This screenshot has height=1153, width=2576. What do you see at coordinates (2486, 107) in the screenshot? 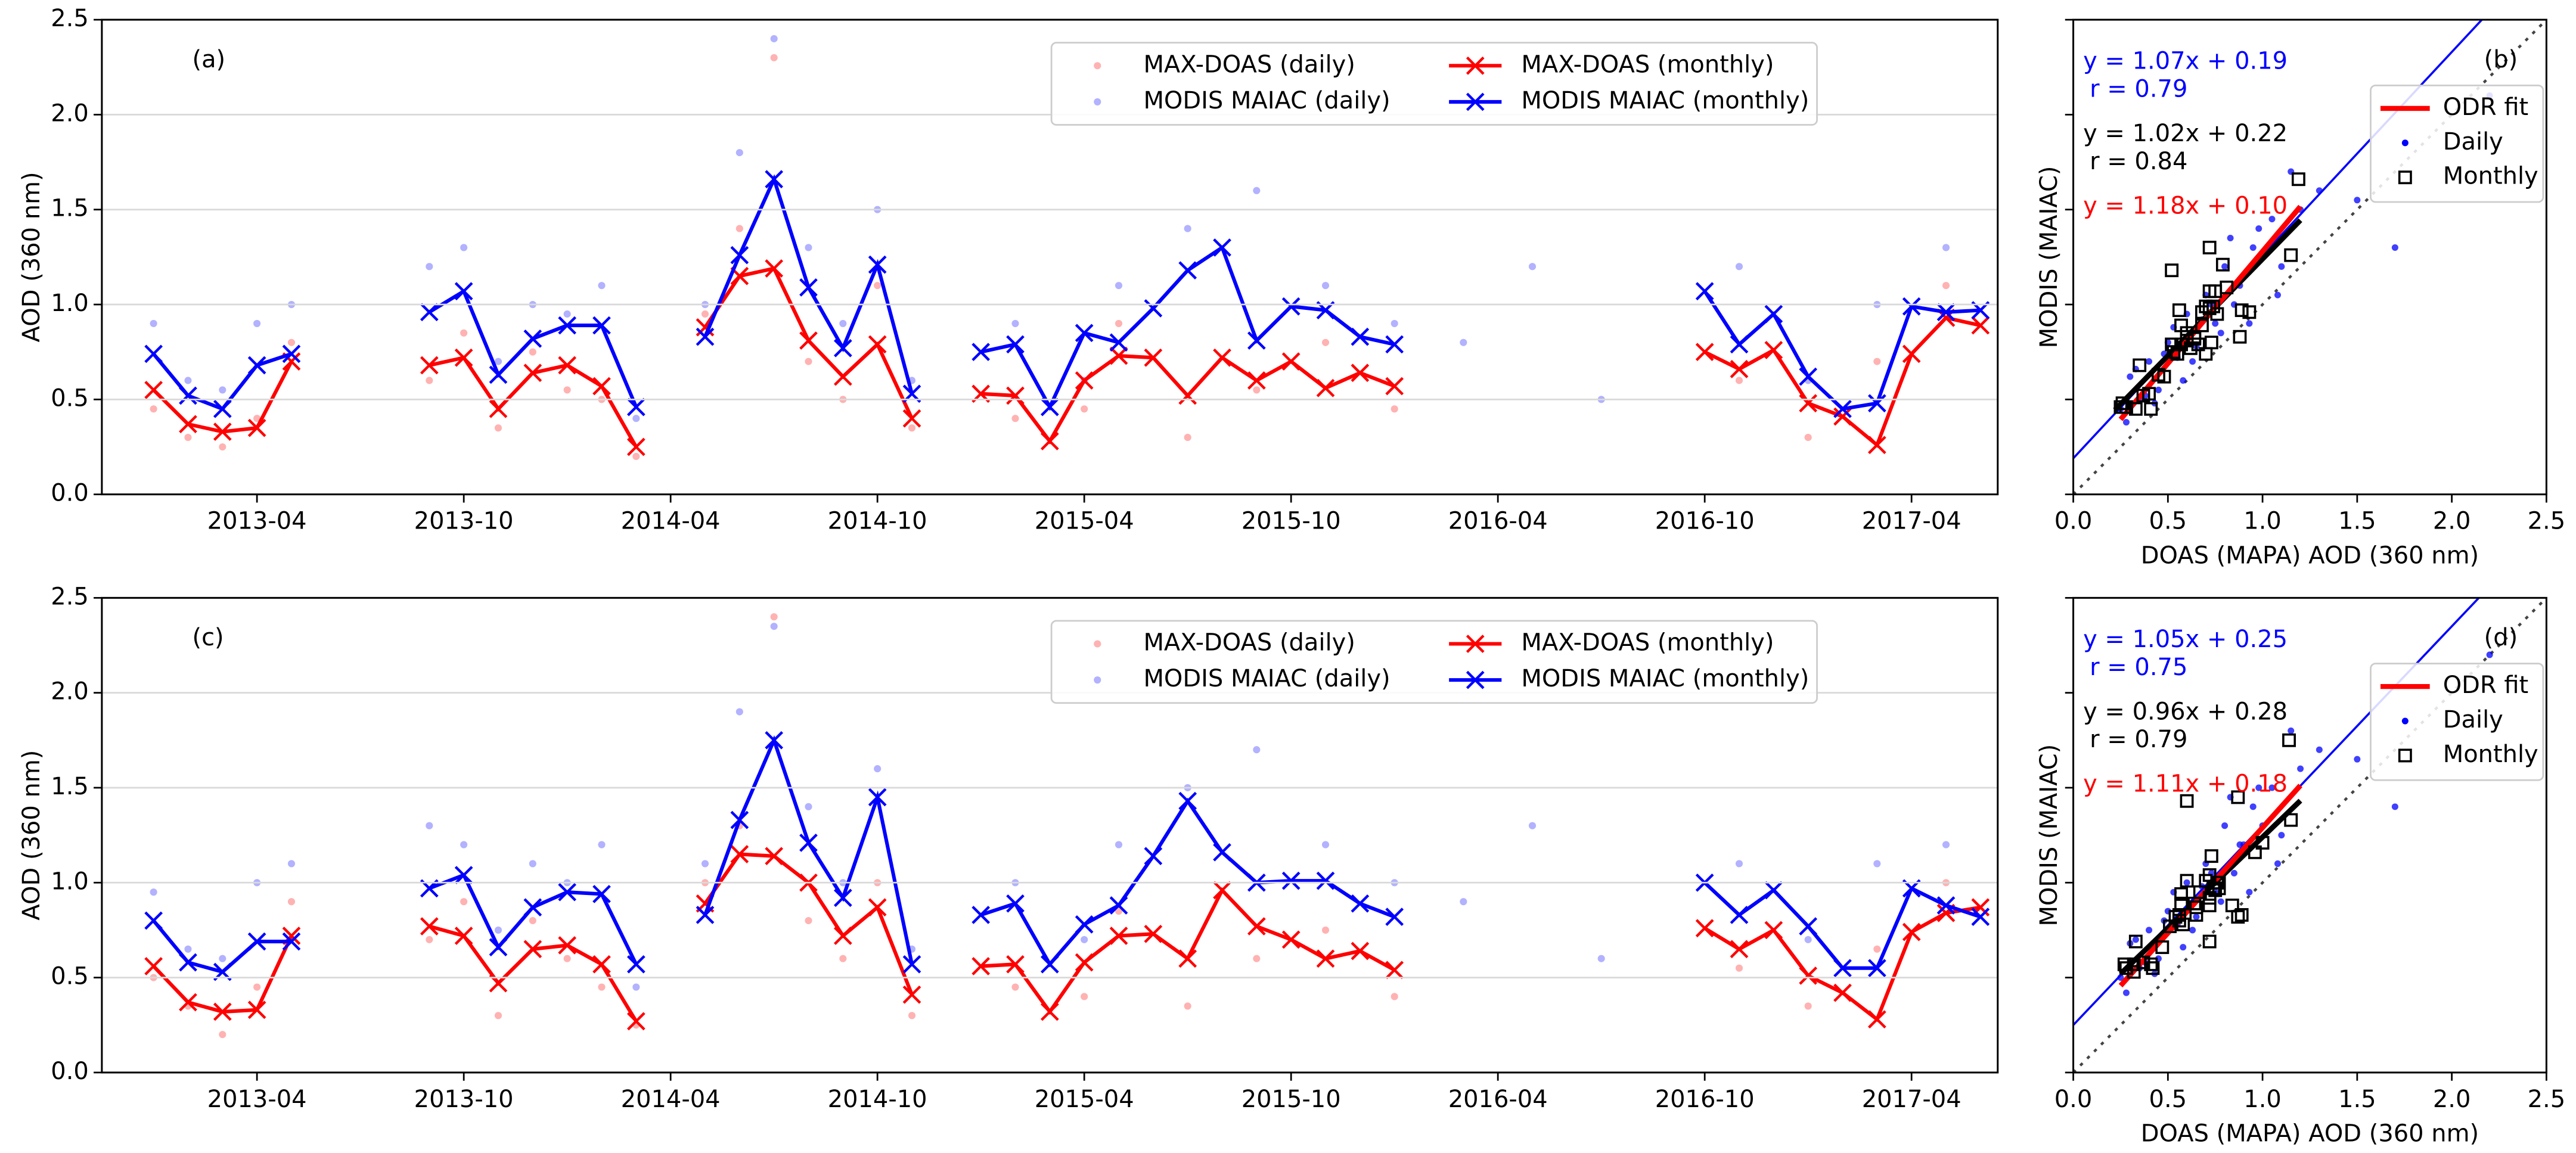
I see `legend-label: ODR fit` at bounding box center [2486, 107].